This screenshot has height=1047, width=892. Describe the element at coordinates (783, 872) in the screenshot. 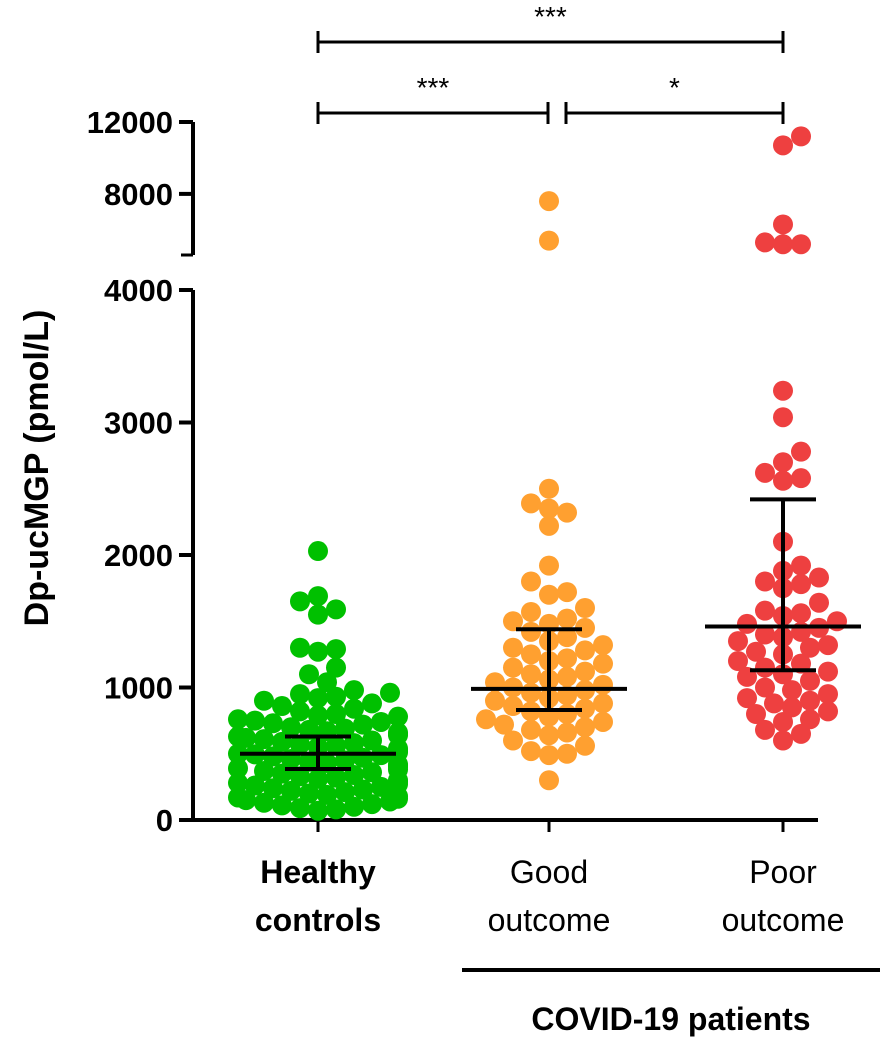

I see `category-label-line1: Poor` at that location.